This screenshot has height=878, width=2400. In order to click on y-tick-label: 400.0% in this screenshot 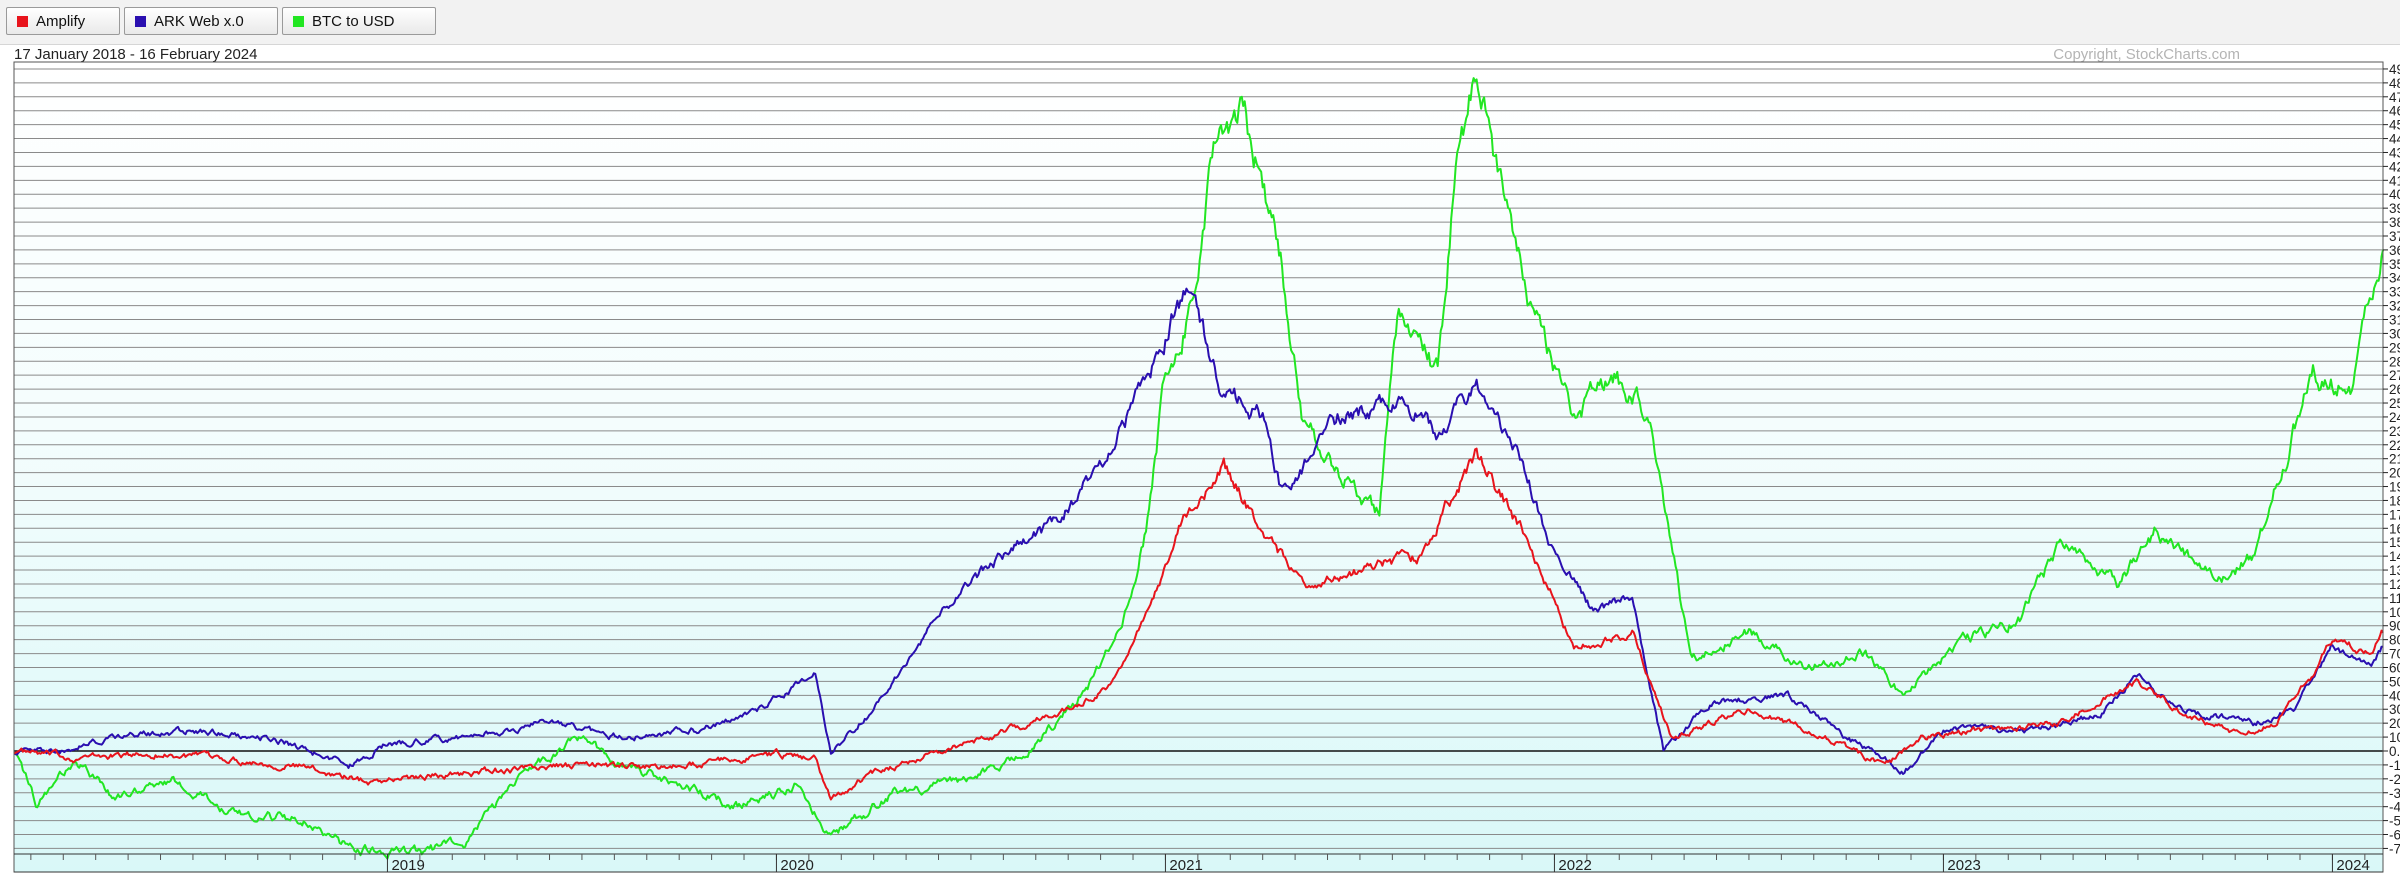, I will do `click(2394, 194)`.